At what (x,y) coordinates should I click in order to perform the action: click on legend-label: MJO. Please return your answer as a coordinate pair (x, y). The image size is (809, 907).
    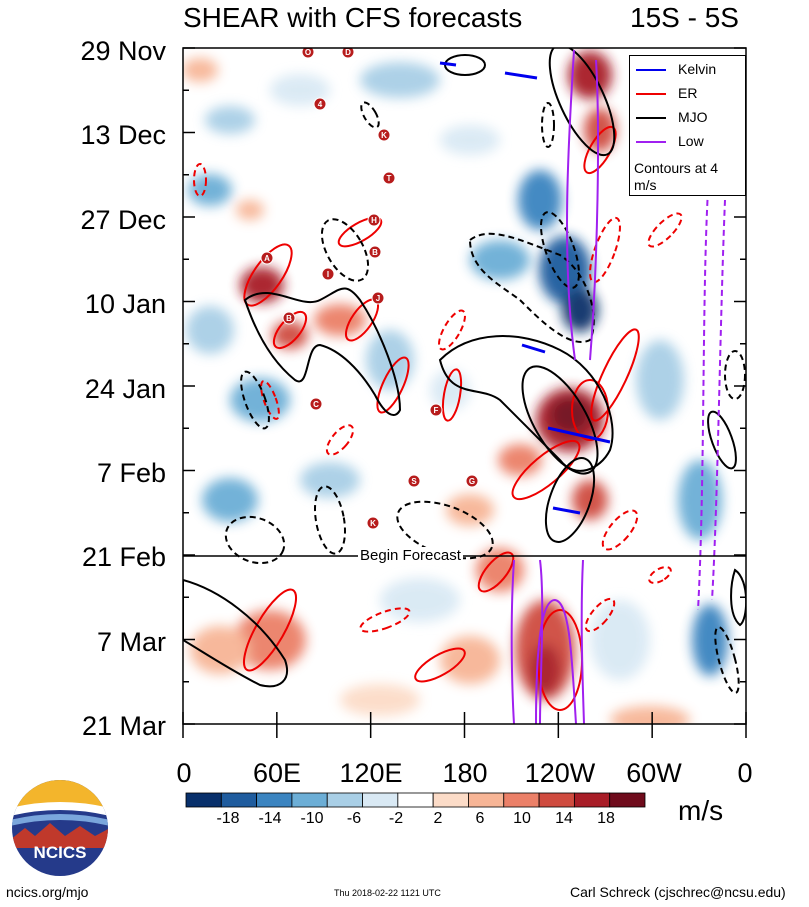
    Looking at the image, I should click on (693, 117).